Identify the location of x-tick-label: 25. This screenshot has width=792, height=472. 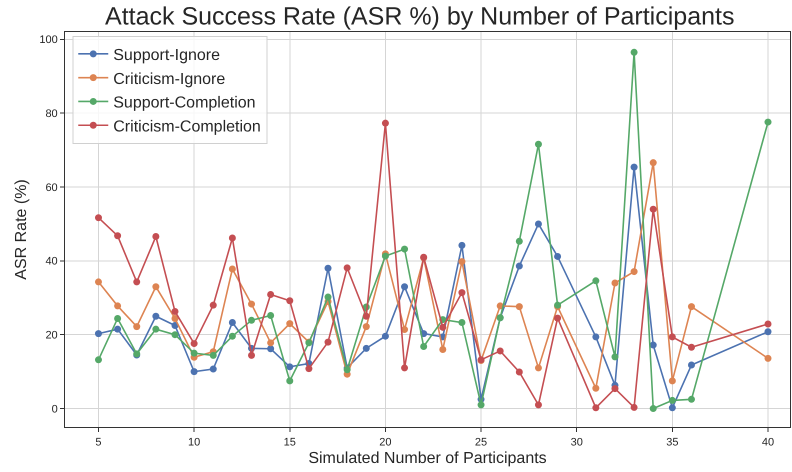
(481, 442).